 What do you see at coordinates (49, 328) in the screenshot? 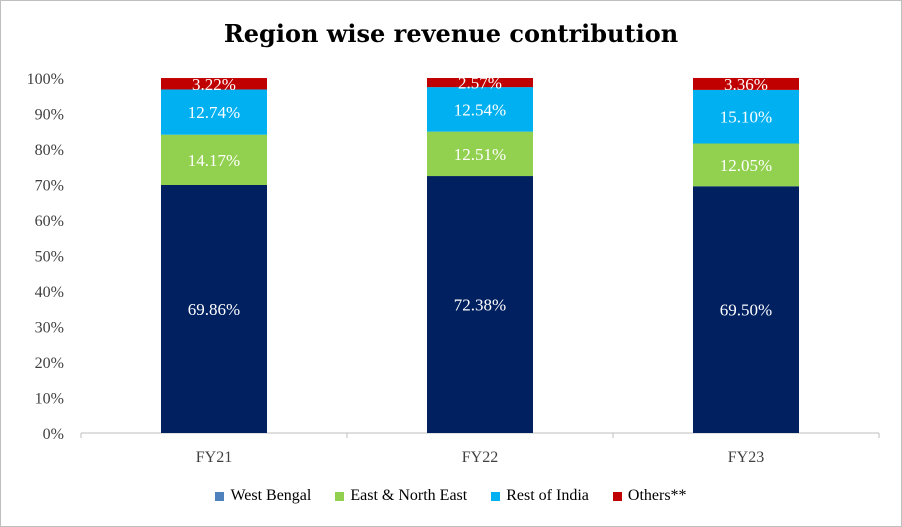
I see `y-tick-label: 30%` at bounding box center [49, 328].